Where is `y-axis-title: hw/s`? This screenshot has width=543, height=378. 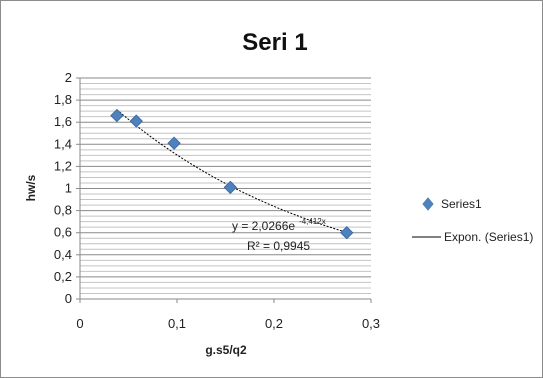 y-axis-title: hw/s is located at coordinates (31, 187).